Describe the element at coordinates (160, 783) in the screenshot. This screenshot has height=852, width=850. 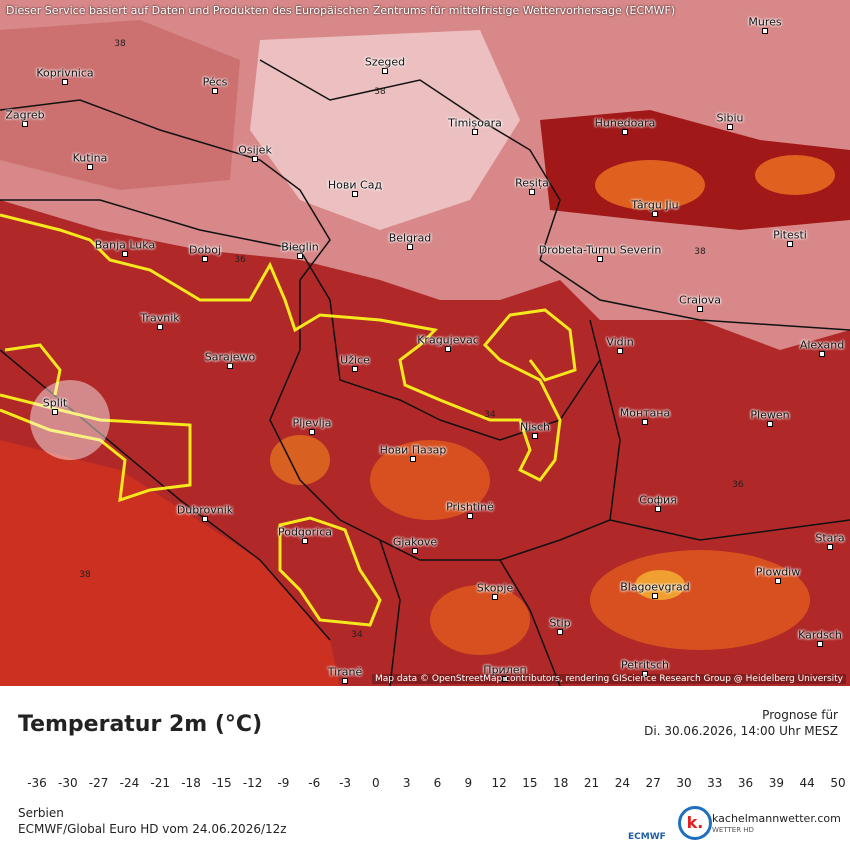
I see `colorbar-tick-label: -21` at that location.